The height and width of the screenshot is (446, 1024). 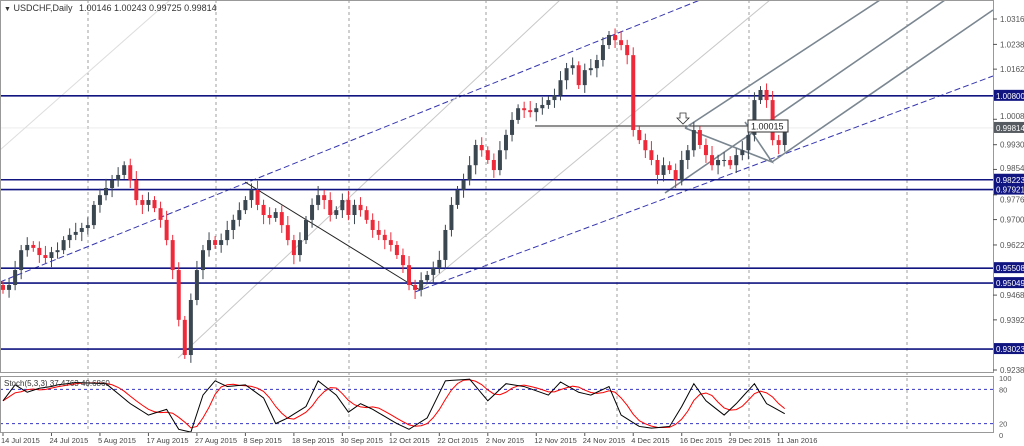 What do you see at coordinates (1010, 190) in the screenshot?
I see `level-label: 0.97921` at bounding box center [1010, 190].